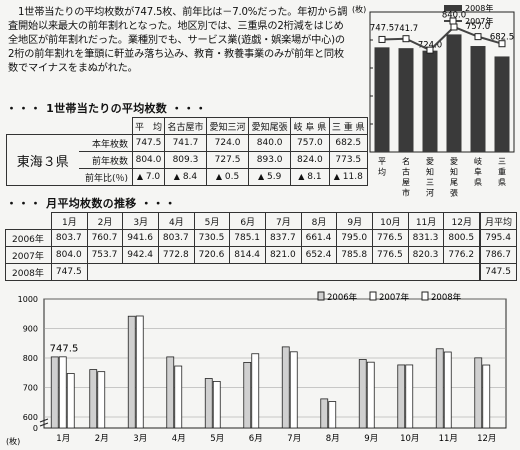 Image resolution: width=520 pixels, height=450 pixels. What do you see at coordinates (406, 182) in the screenshot?
I see `x-tick-label-char: 屋` at bounding box center [406, 182].